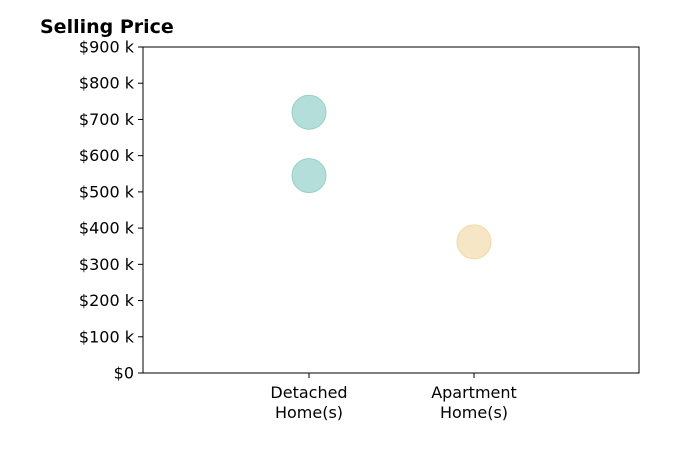 The width and height of the screenshot is (679, 462). I want to click on y-tick-label: $0, so click(124, 373).